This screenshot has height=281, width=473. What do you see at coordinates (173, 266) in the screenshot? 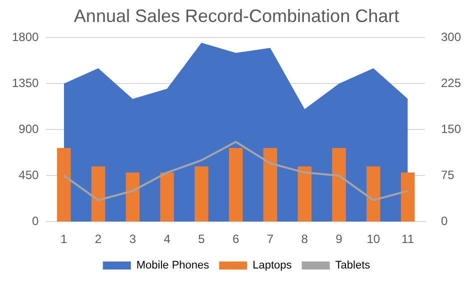
I see `legend-label: Mobile Phones` at bounding box center [173, 266].